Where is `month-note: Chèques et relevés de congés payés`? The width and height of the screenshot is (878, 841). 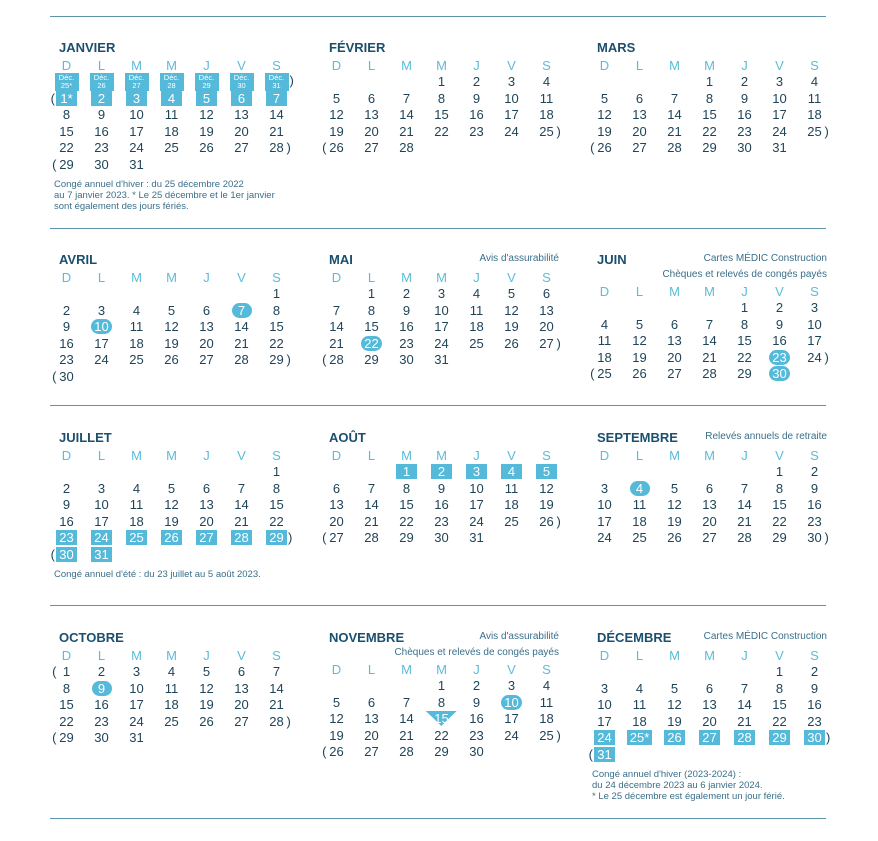
month-note: Chèques et relevés de congés payés is located at coordinates (476, 652).